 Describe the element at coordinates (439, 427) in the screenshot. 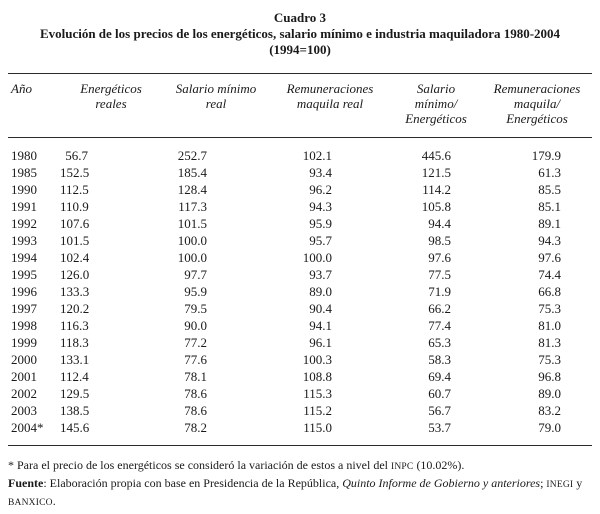

I see `value-cell: 53.7` at that location.